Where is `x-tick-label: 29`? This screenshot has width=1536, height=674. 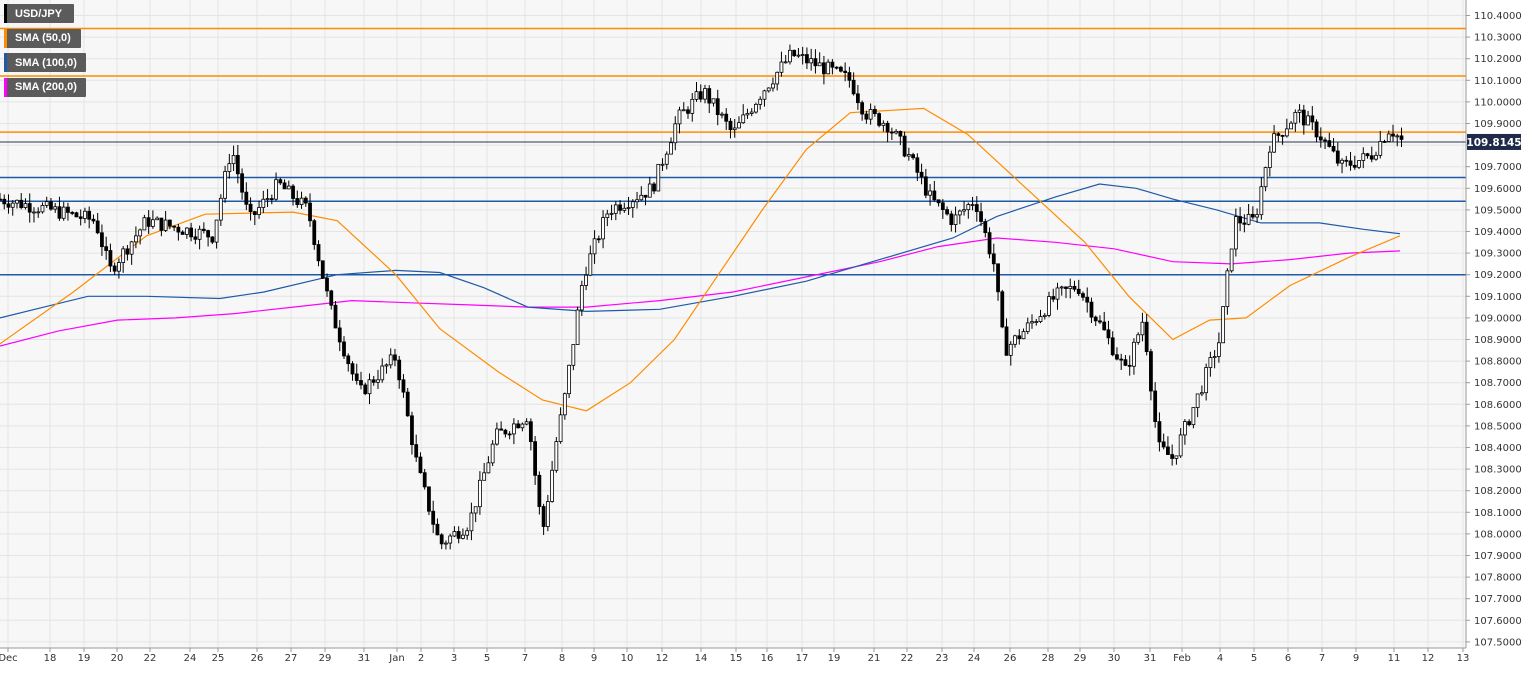
x-tick-label: 29 is located at coordinates (325, 658).